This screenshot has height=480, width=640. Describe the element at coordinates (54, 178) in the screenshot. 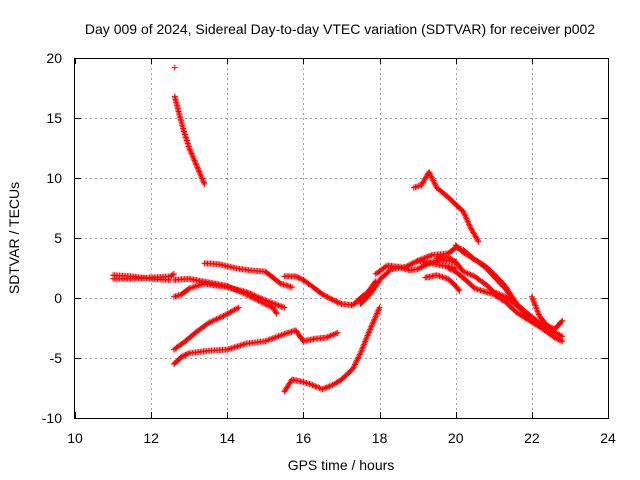

I see `y-tick-label: 10` at that location.